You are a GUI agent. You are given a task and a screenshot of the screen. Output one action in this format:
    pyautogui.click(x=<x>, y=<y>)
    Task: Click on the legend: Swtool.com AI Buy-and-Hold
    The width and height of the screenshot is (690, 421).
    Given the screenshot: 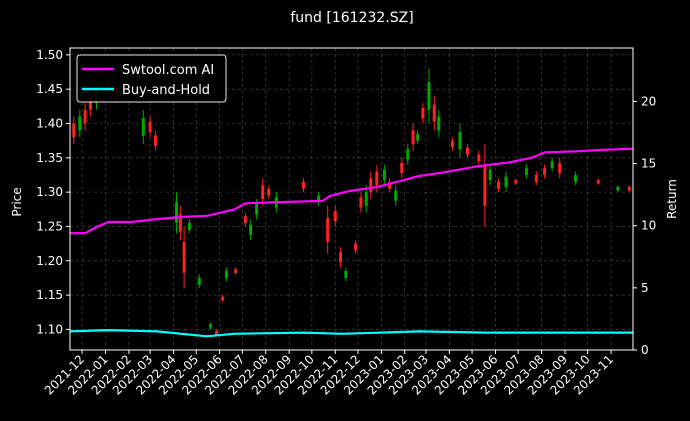 What is the action you would take?
    pyautogui.click(x=151, y=78)
    